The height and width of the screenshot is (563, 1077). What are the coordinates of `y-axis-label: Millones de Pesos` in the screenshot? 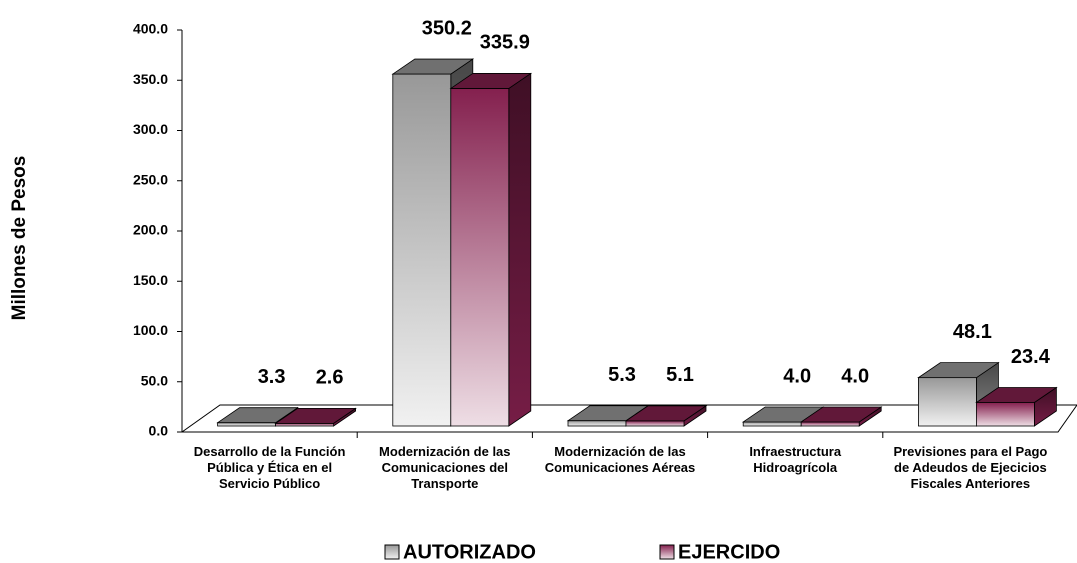 It's located at (19, 238).